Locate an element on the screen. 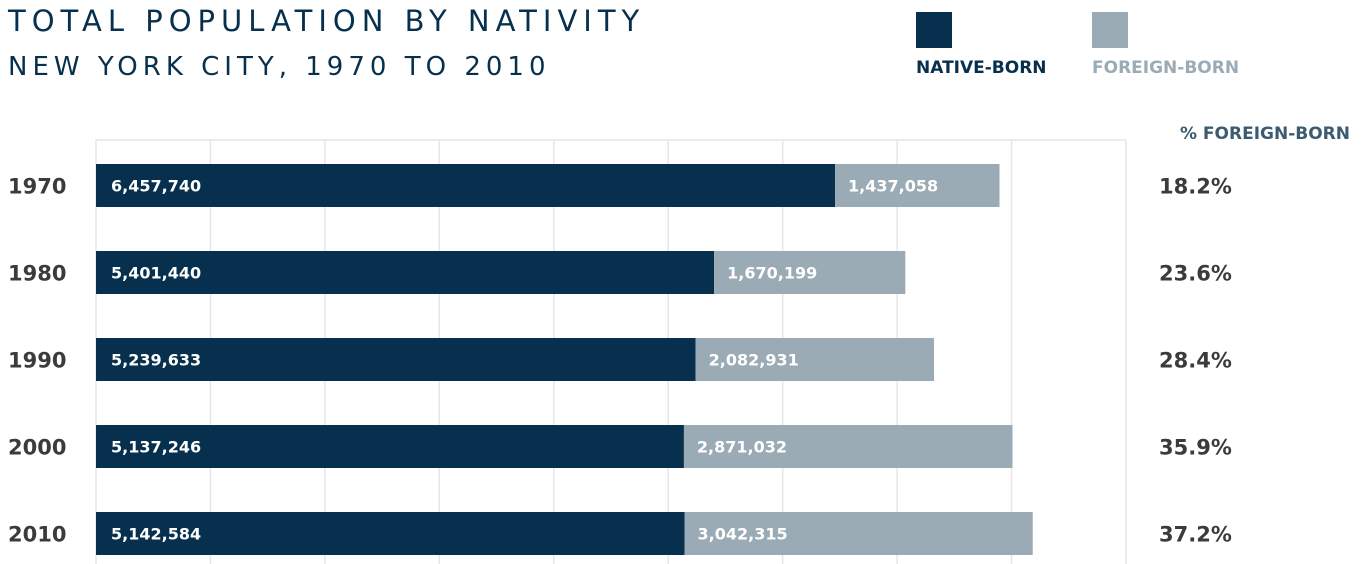 This screenshot has height=564, width=1362. bar-native-born-1980 is located at coordinates (405, 272).